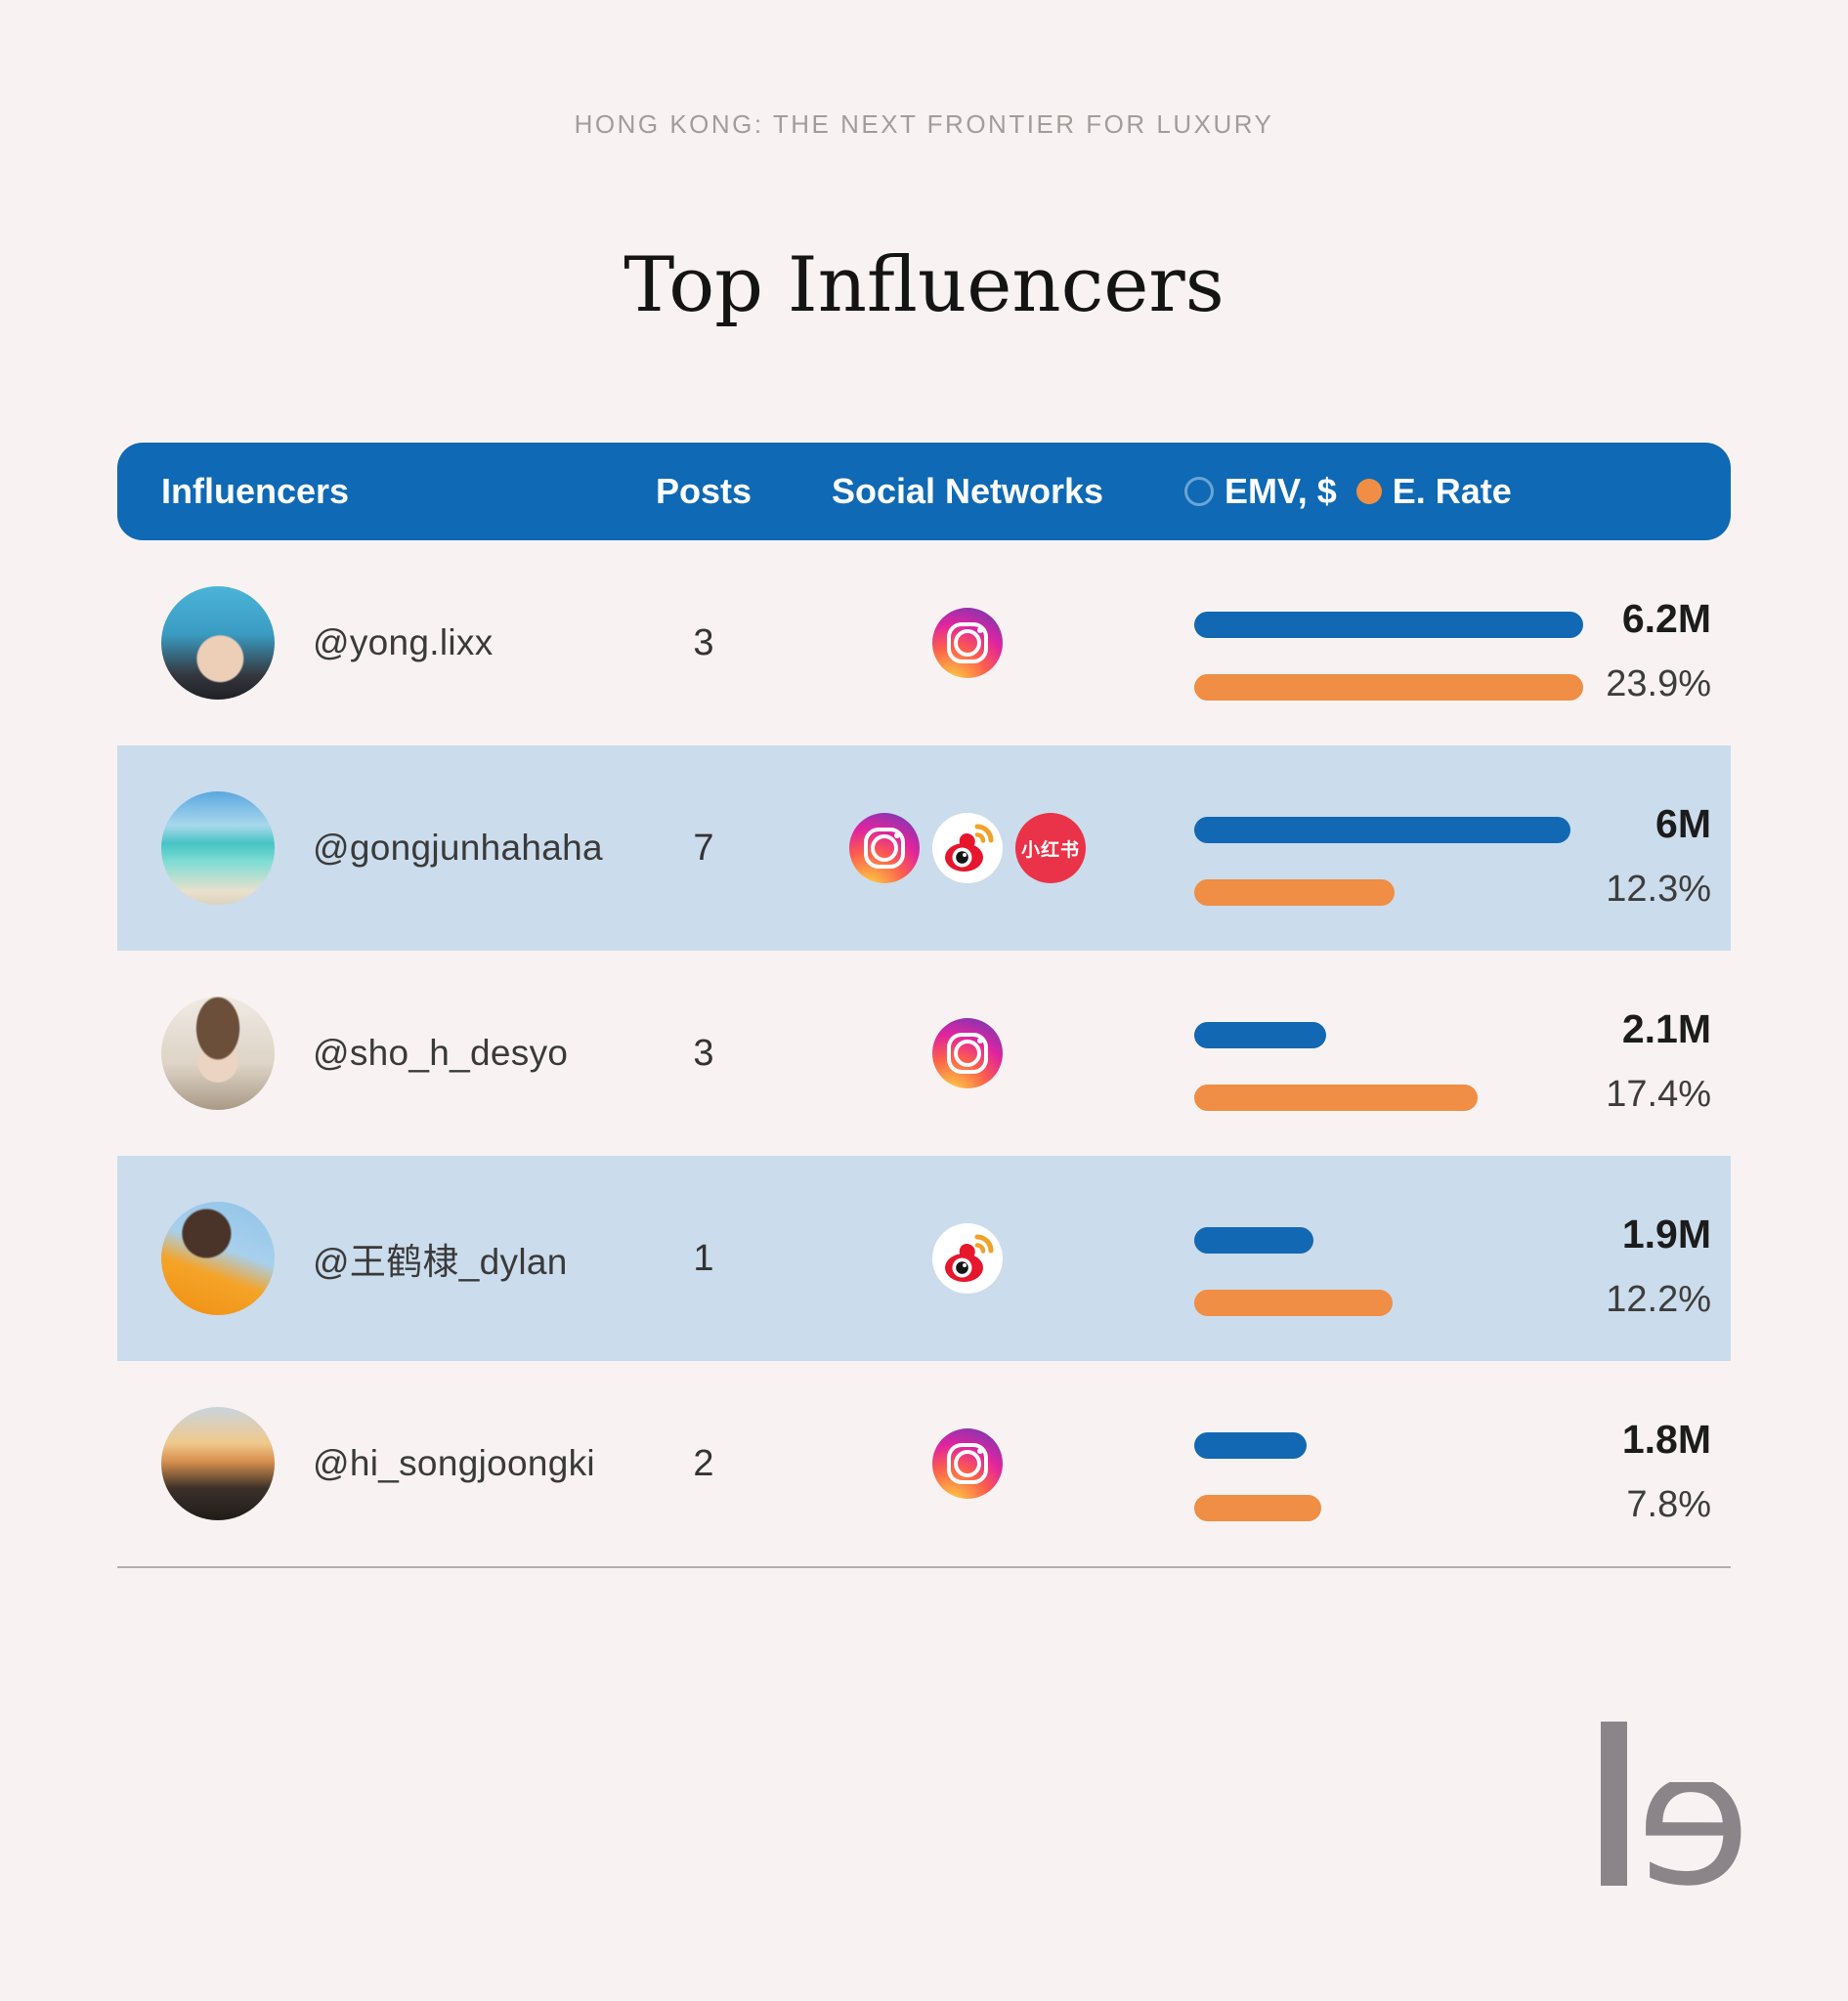 Image resolution: width=1848 pixels, height=2001 pixels. I want to click on logo-mirrored-e: e, so click(1693, 1834).